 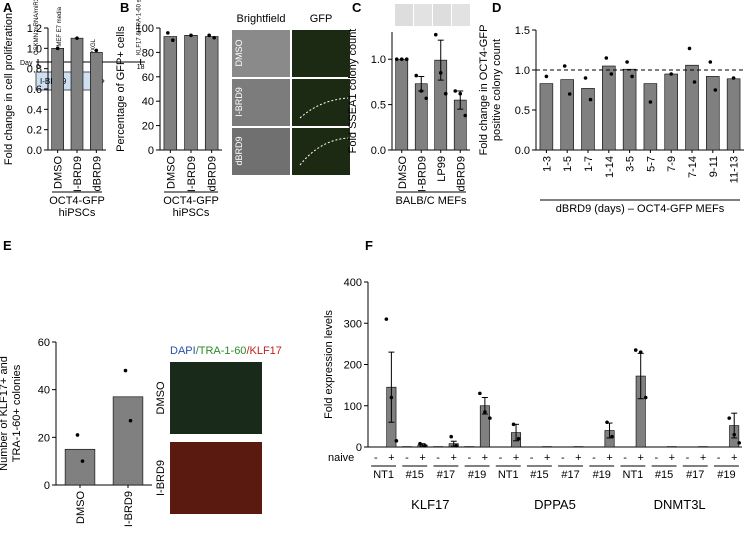 I want to click on y-tick-label: 0.4, so click(x=34, y=110).